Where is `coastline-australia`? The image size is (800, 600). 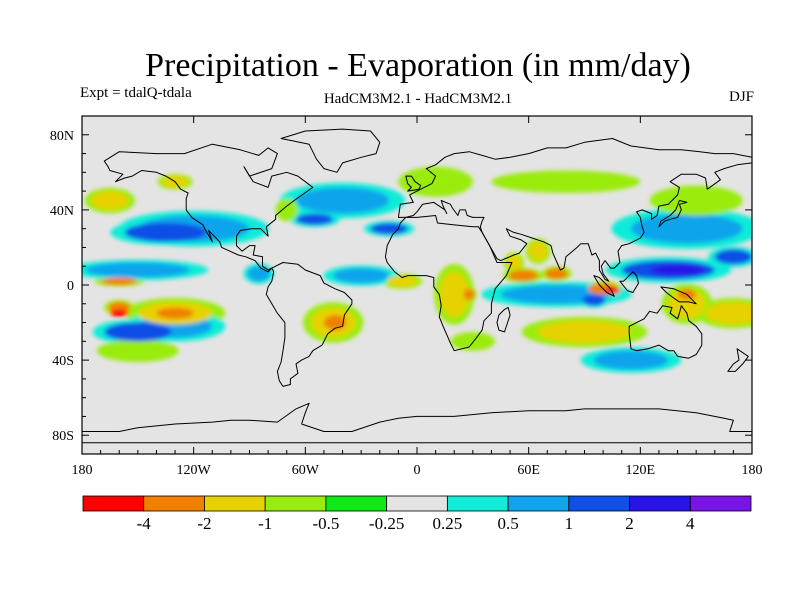
coastline-australia is located at coordinates (665, 332).